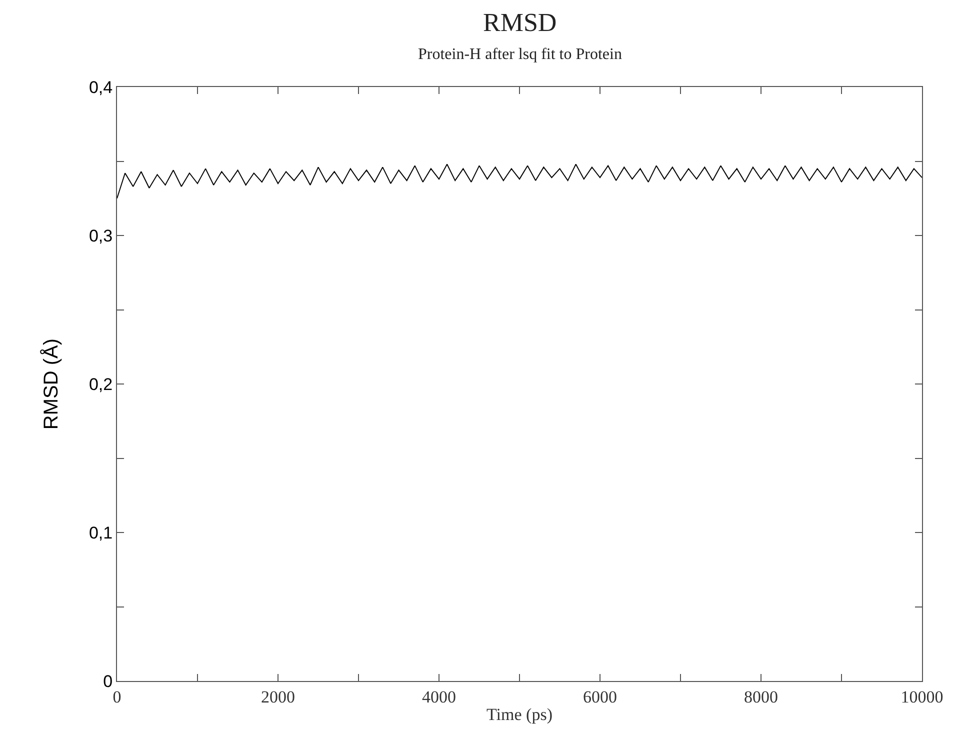  Describe the element at coordinates (100, 236) in the screenshot. I see `y-tick-label: 0,3` at that location.